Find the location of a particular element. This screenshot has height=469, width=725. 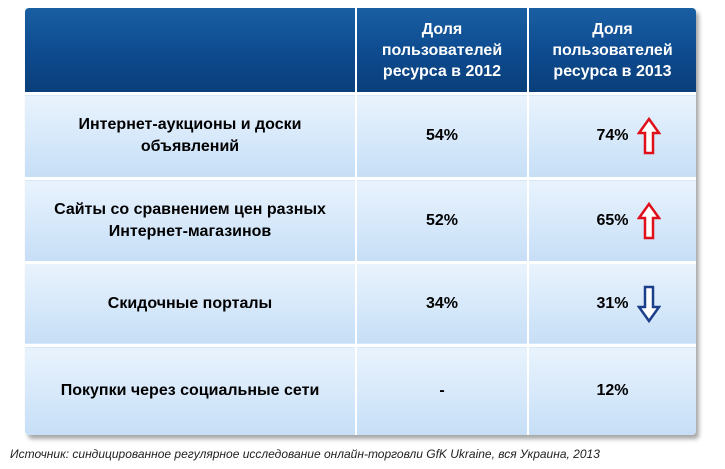

value-2012: 54% is located at coordinates (442, 137).